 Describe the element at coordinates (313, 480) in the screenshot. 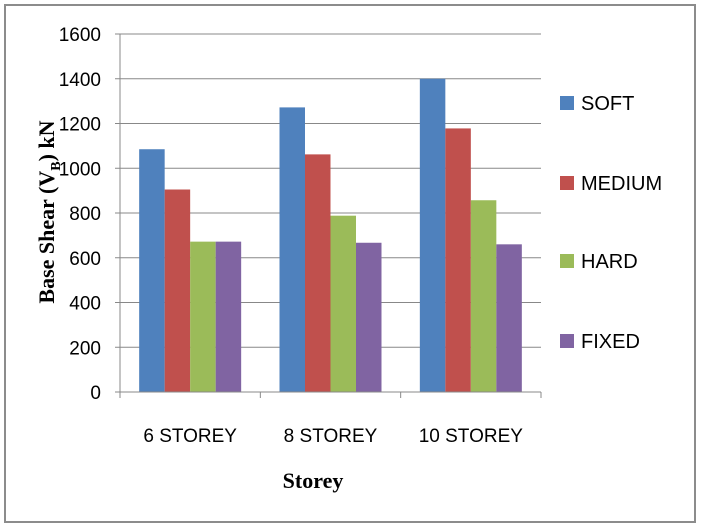

I see `x-axis-title: Storey` at that location.